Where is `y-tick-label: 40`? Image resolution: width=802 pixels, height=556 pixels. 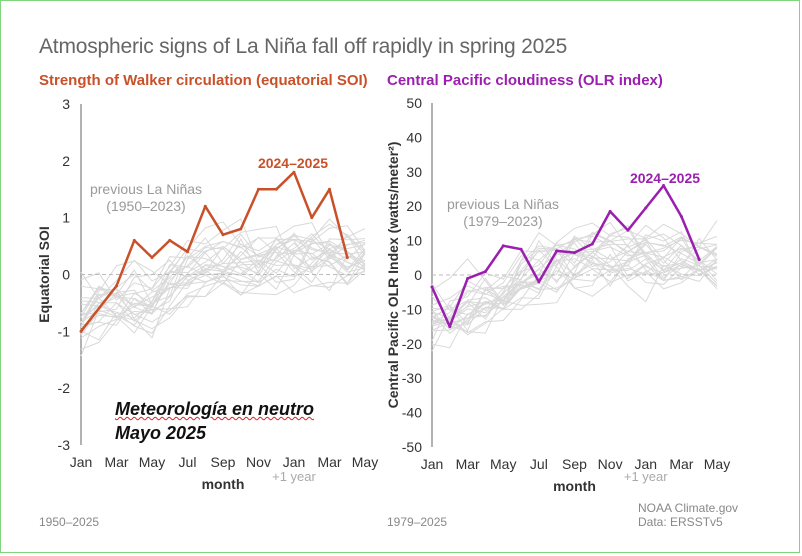 y-tick-label: 40 is located at coordinates (414, 137).